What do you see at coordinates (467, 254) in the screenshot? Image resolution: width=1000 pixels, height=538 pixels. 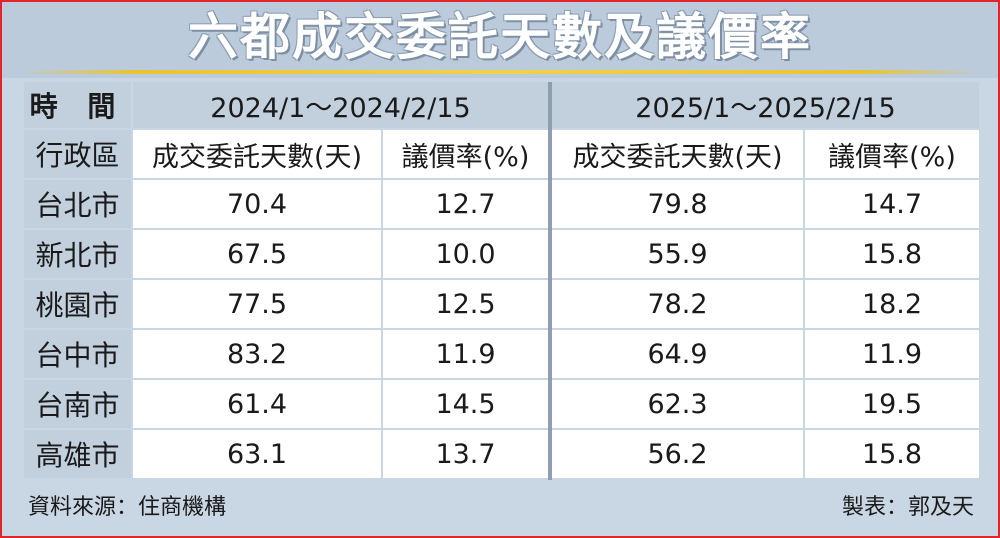 I see `rate-2024-cell: 10.0` at bounding box center [467, 254].